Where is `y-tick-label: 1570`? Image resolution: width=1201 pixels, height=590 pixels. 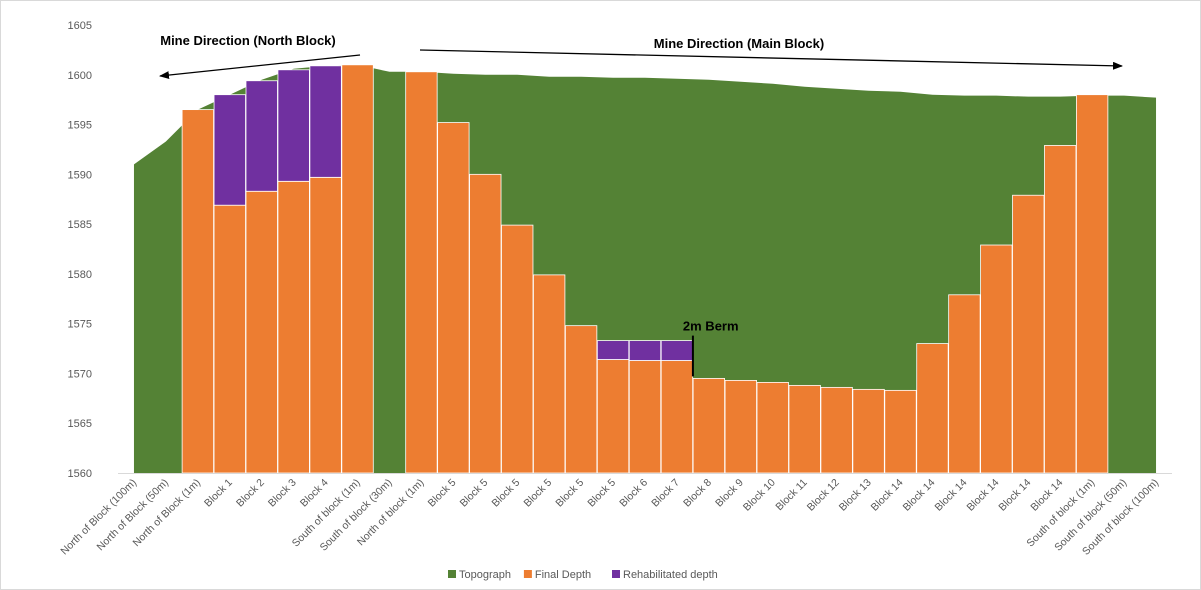
y-tick-label: 1570 is located at coordinates (80, 374).